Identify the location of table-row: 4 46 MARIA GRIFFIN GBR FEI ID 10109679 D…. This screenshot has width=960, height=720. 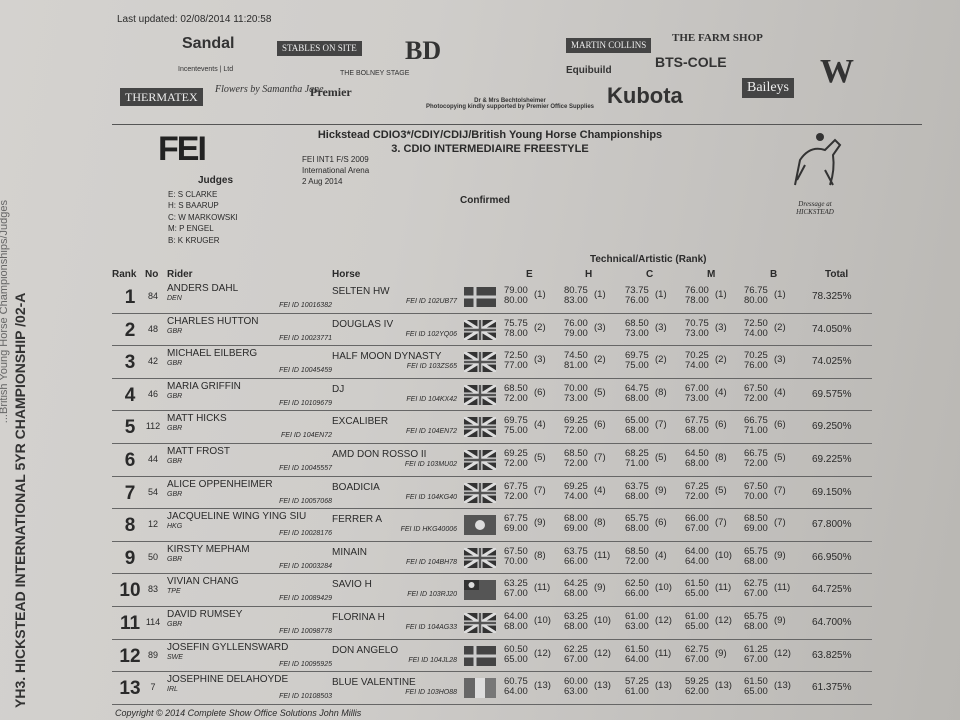
(492, 395).